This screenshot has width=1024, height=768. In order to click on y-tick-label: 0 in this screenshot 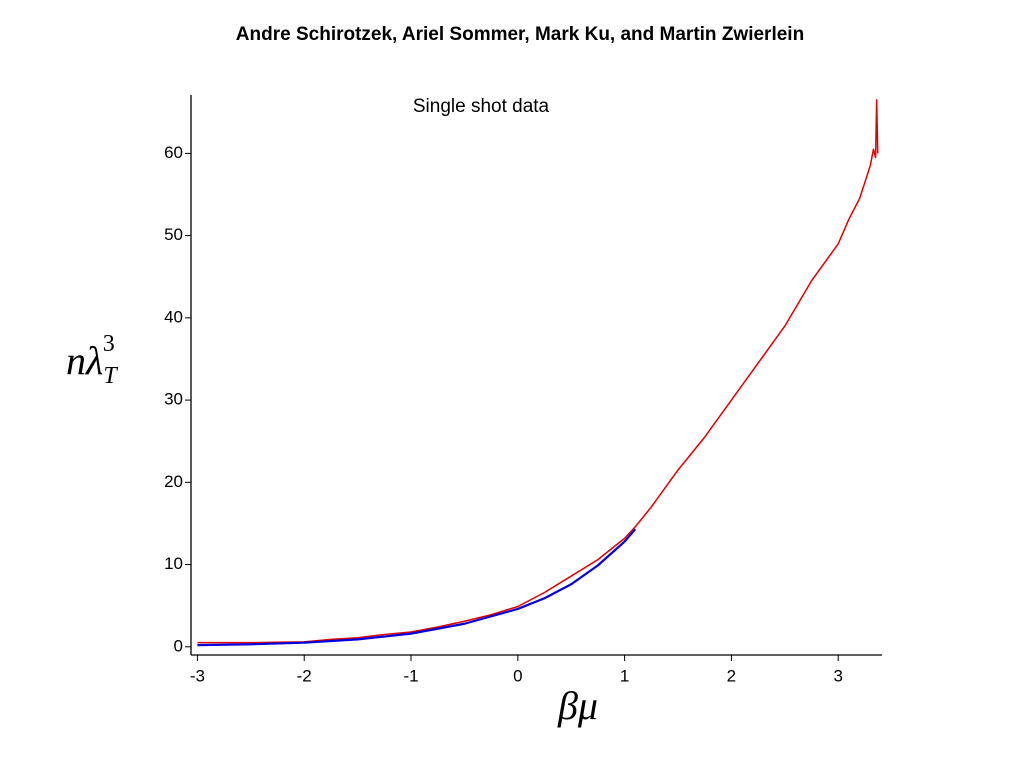, I will do `click(178, 645)`.